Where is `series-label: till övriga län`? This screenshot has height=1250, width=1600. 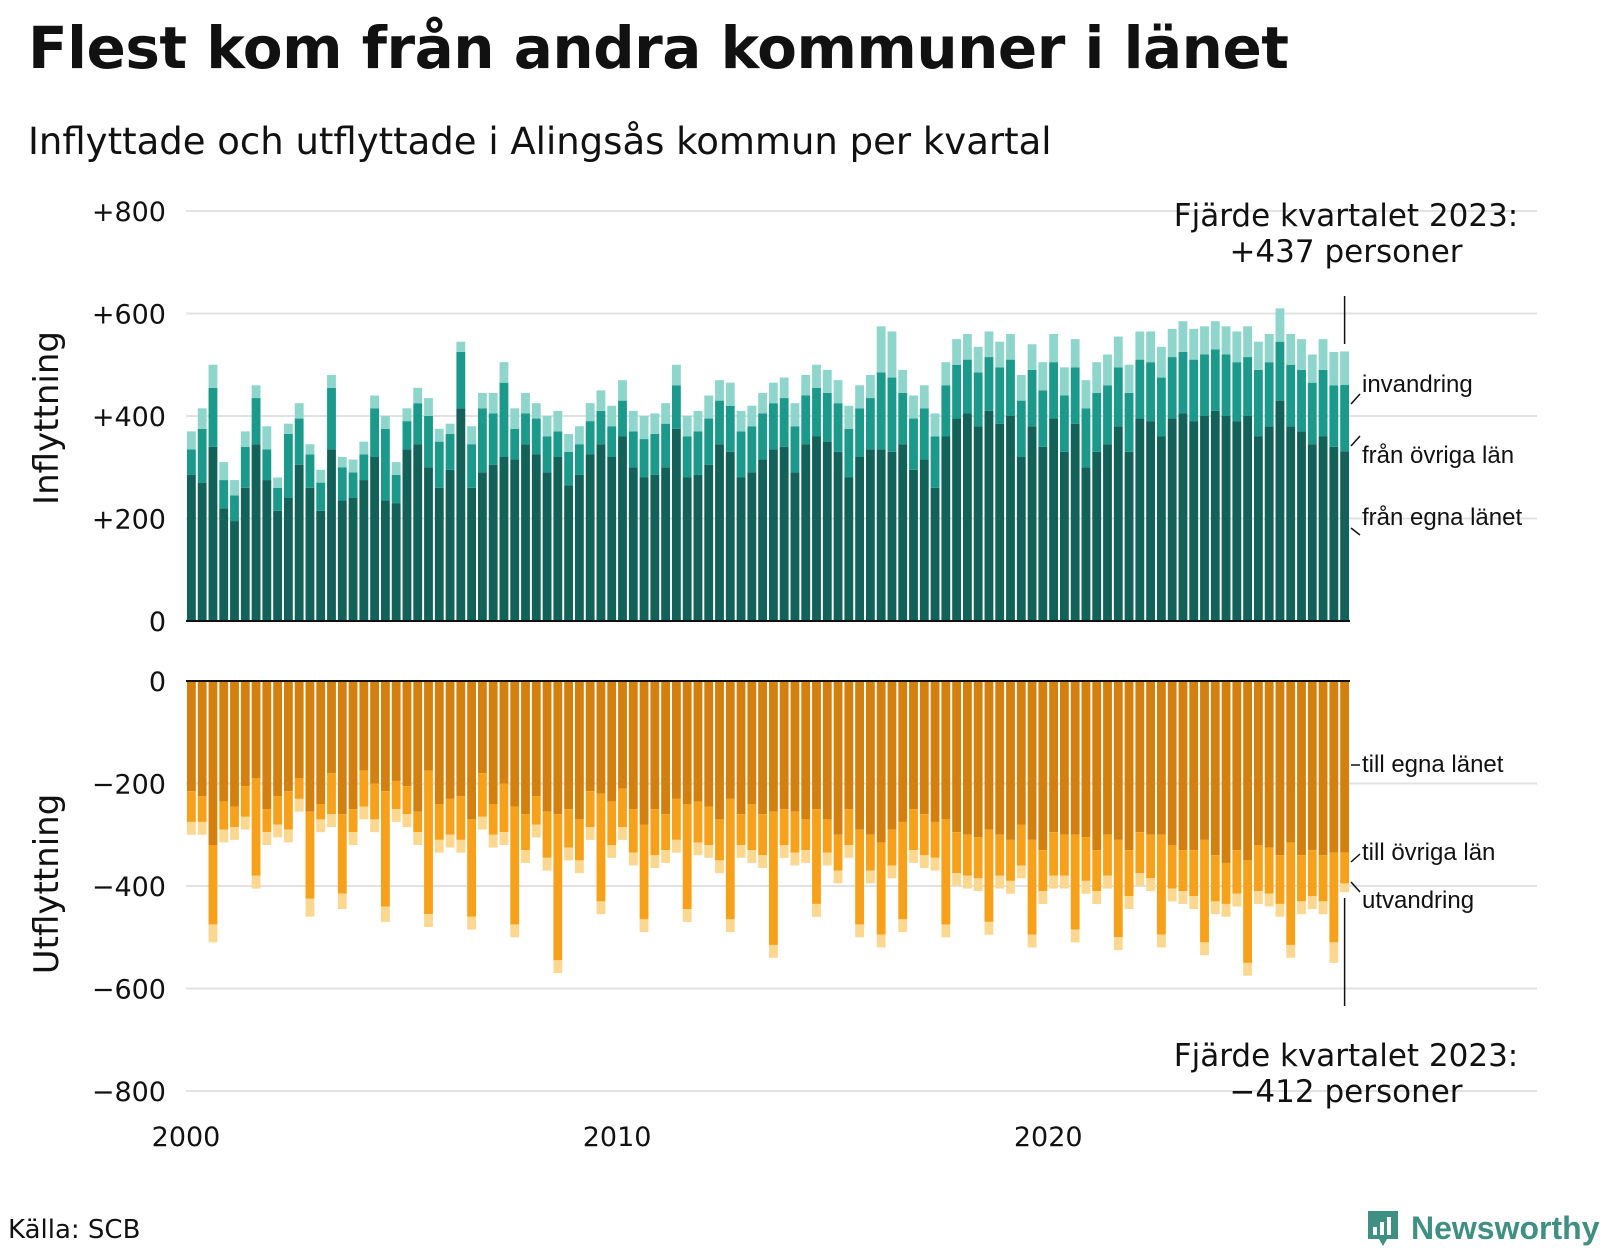 series-label: till övriga län is located at coordinates (1428, 852).